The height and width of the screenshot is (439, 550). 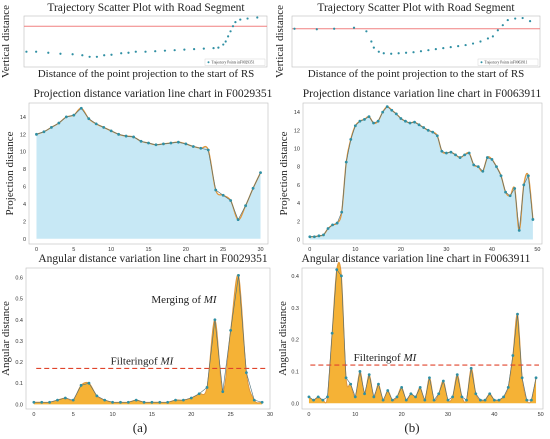 What do you see at coordinates (231, 415) in the screenshot?
I see `angular-a-x-tick-label: 25` at bounding box center [231, 415].